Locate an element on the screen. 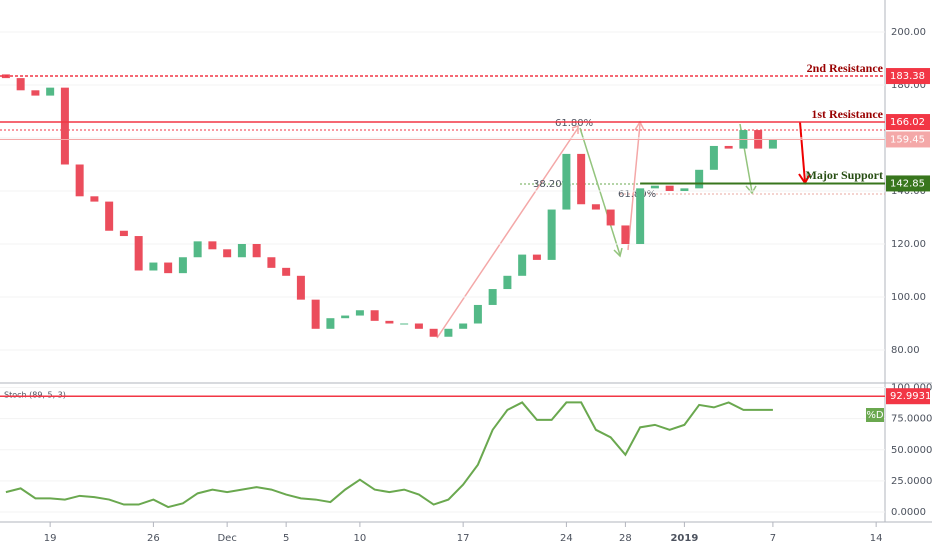 This screenshot has width=932, height=550. legend-label: %D is located at coordinates (875, 415).